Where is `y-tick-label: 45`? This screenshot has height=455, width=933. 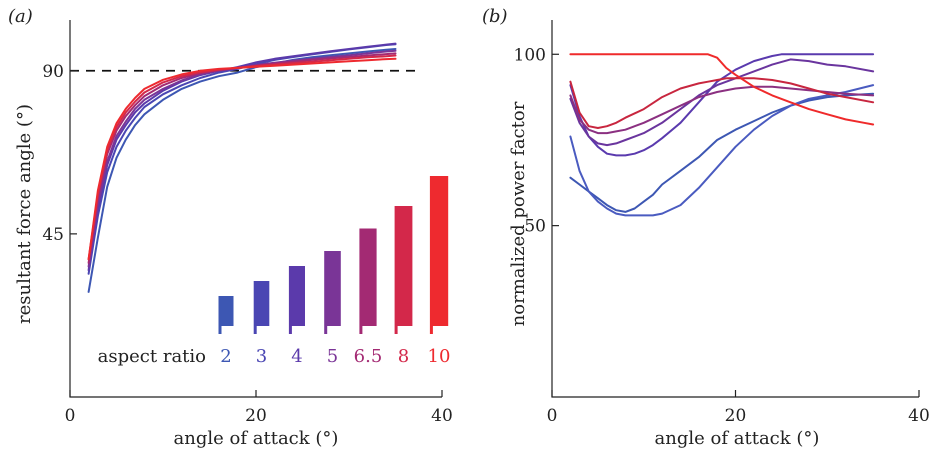
y-tick-label: 45 is located at coordinates (53, 235).